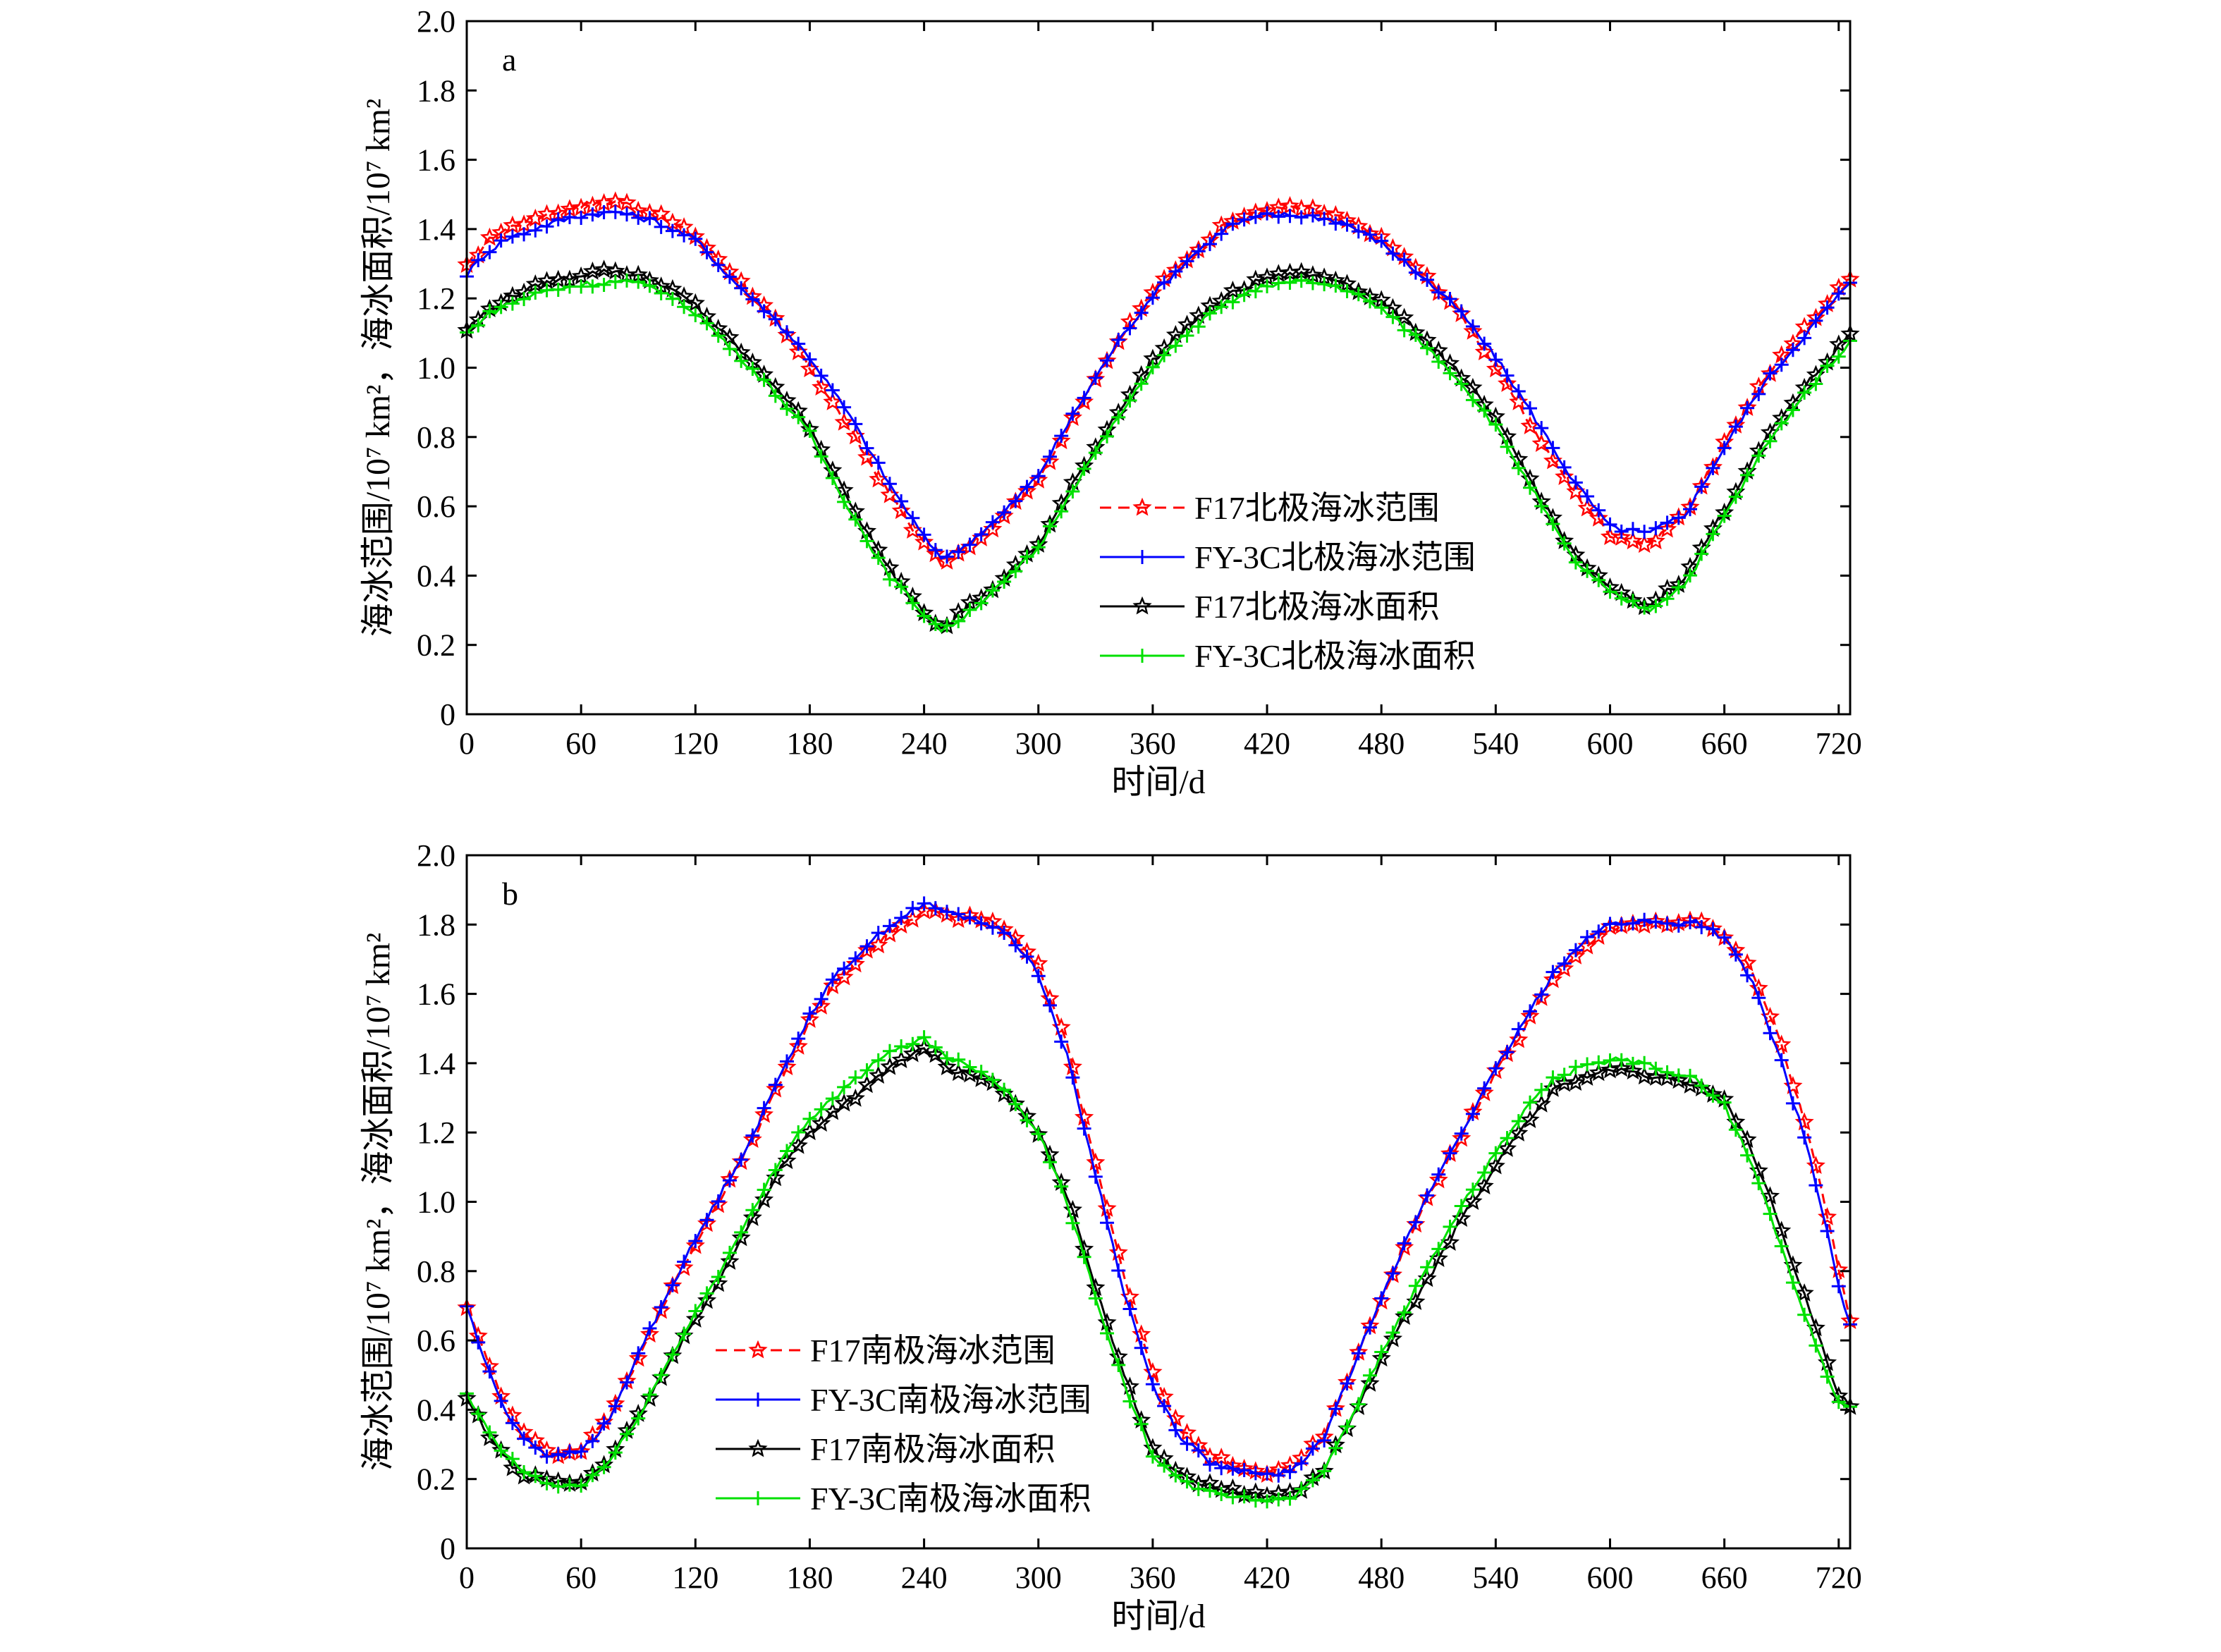  Describe the element at coordinates (436, 1133) in the screenshot. I see `y-tick-label: 1.2` at that location.